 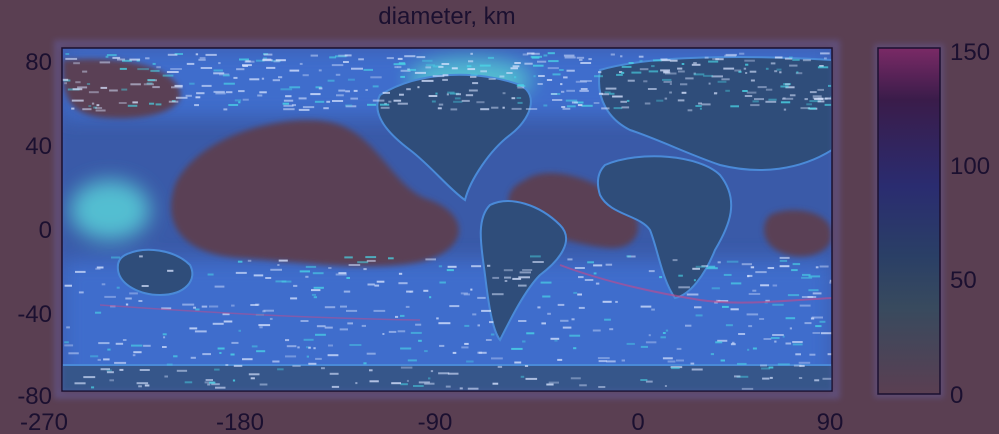 I want to click on colorbar-tick-label: 150, so click(x=970, y=52).